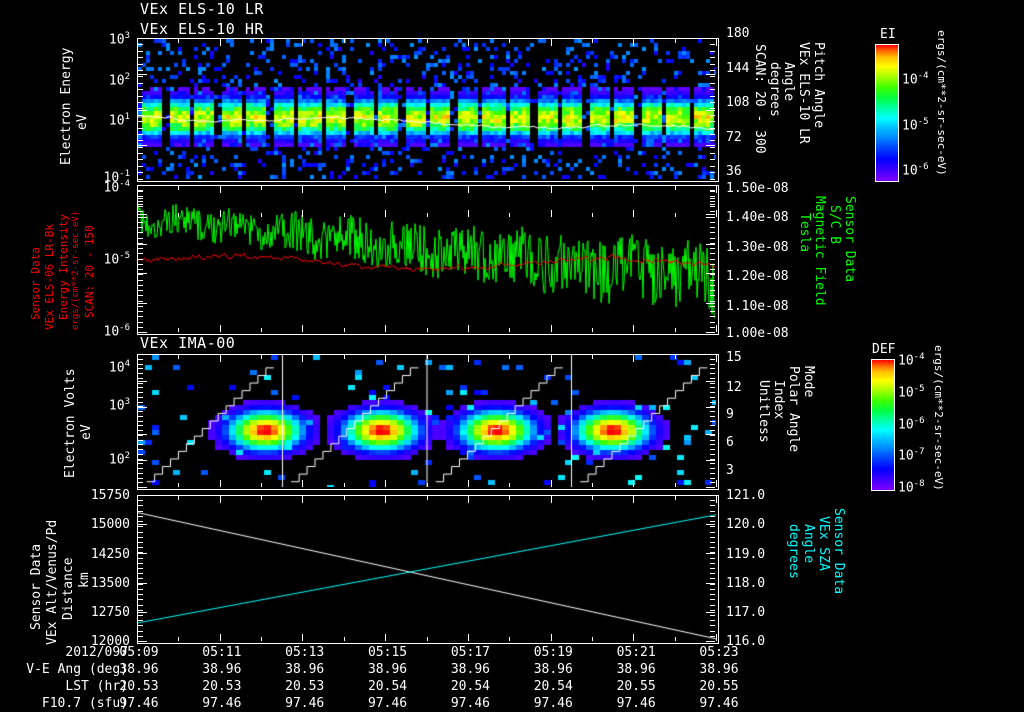 The width and height of the screenshot is (1024, 712). What do you see at coordinates (63, 267) in the screenshot?
I see `panel2-left-axis-label-3: Energy Intensity` at bounding box center [63, 267].